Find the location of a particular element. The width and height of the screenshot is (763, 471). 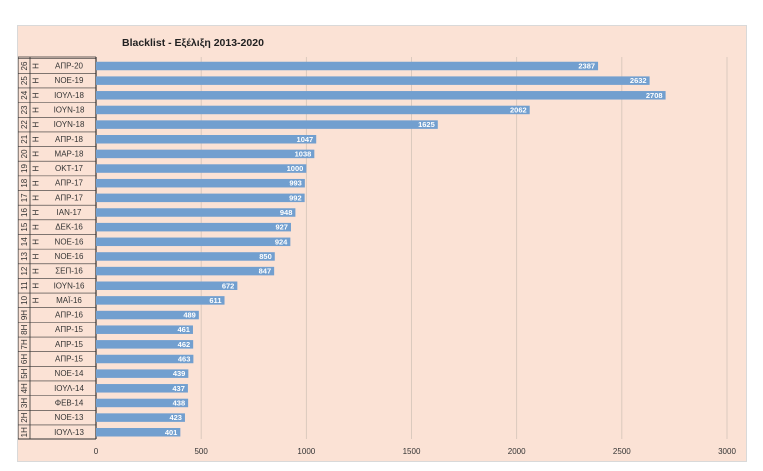

group-label: 24 is located at coordinates (24, 94).